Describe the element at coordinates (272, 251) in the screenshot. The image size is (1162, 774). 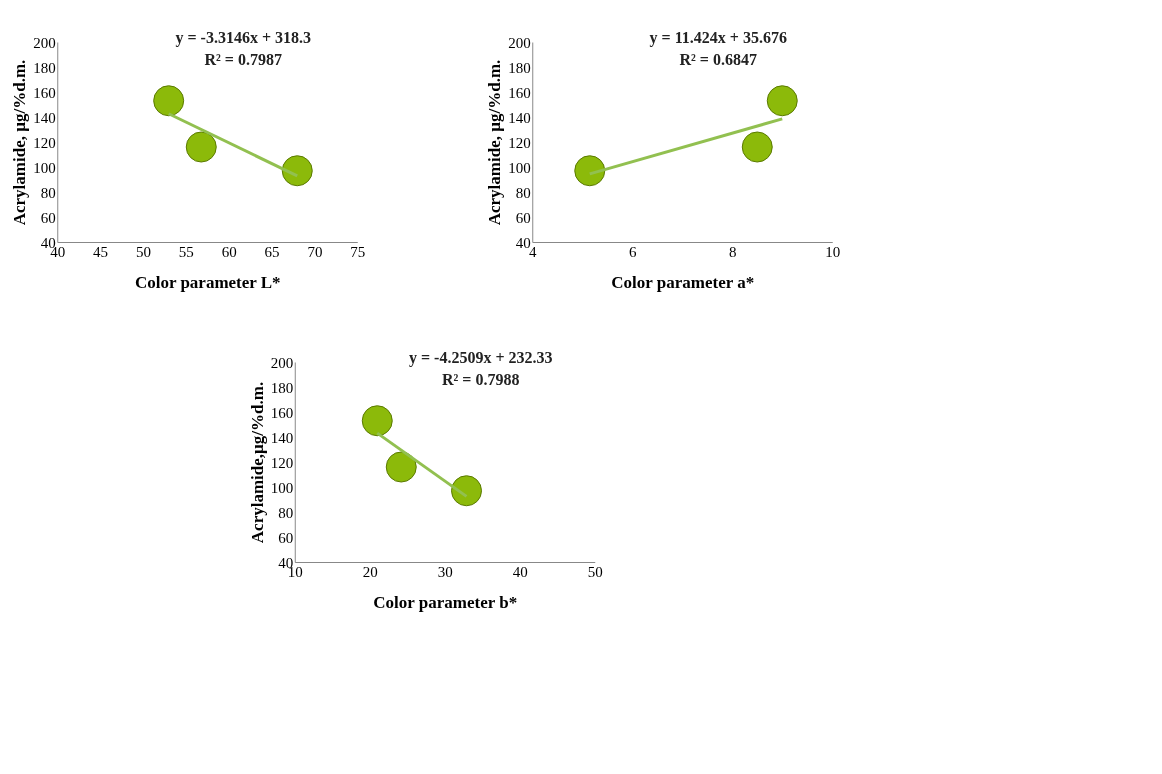
I see `x-tick-label: 65` at that location.